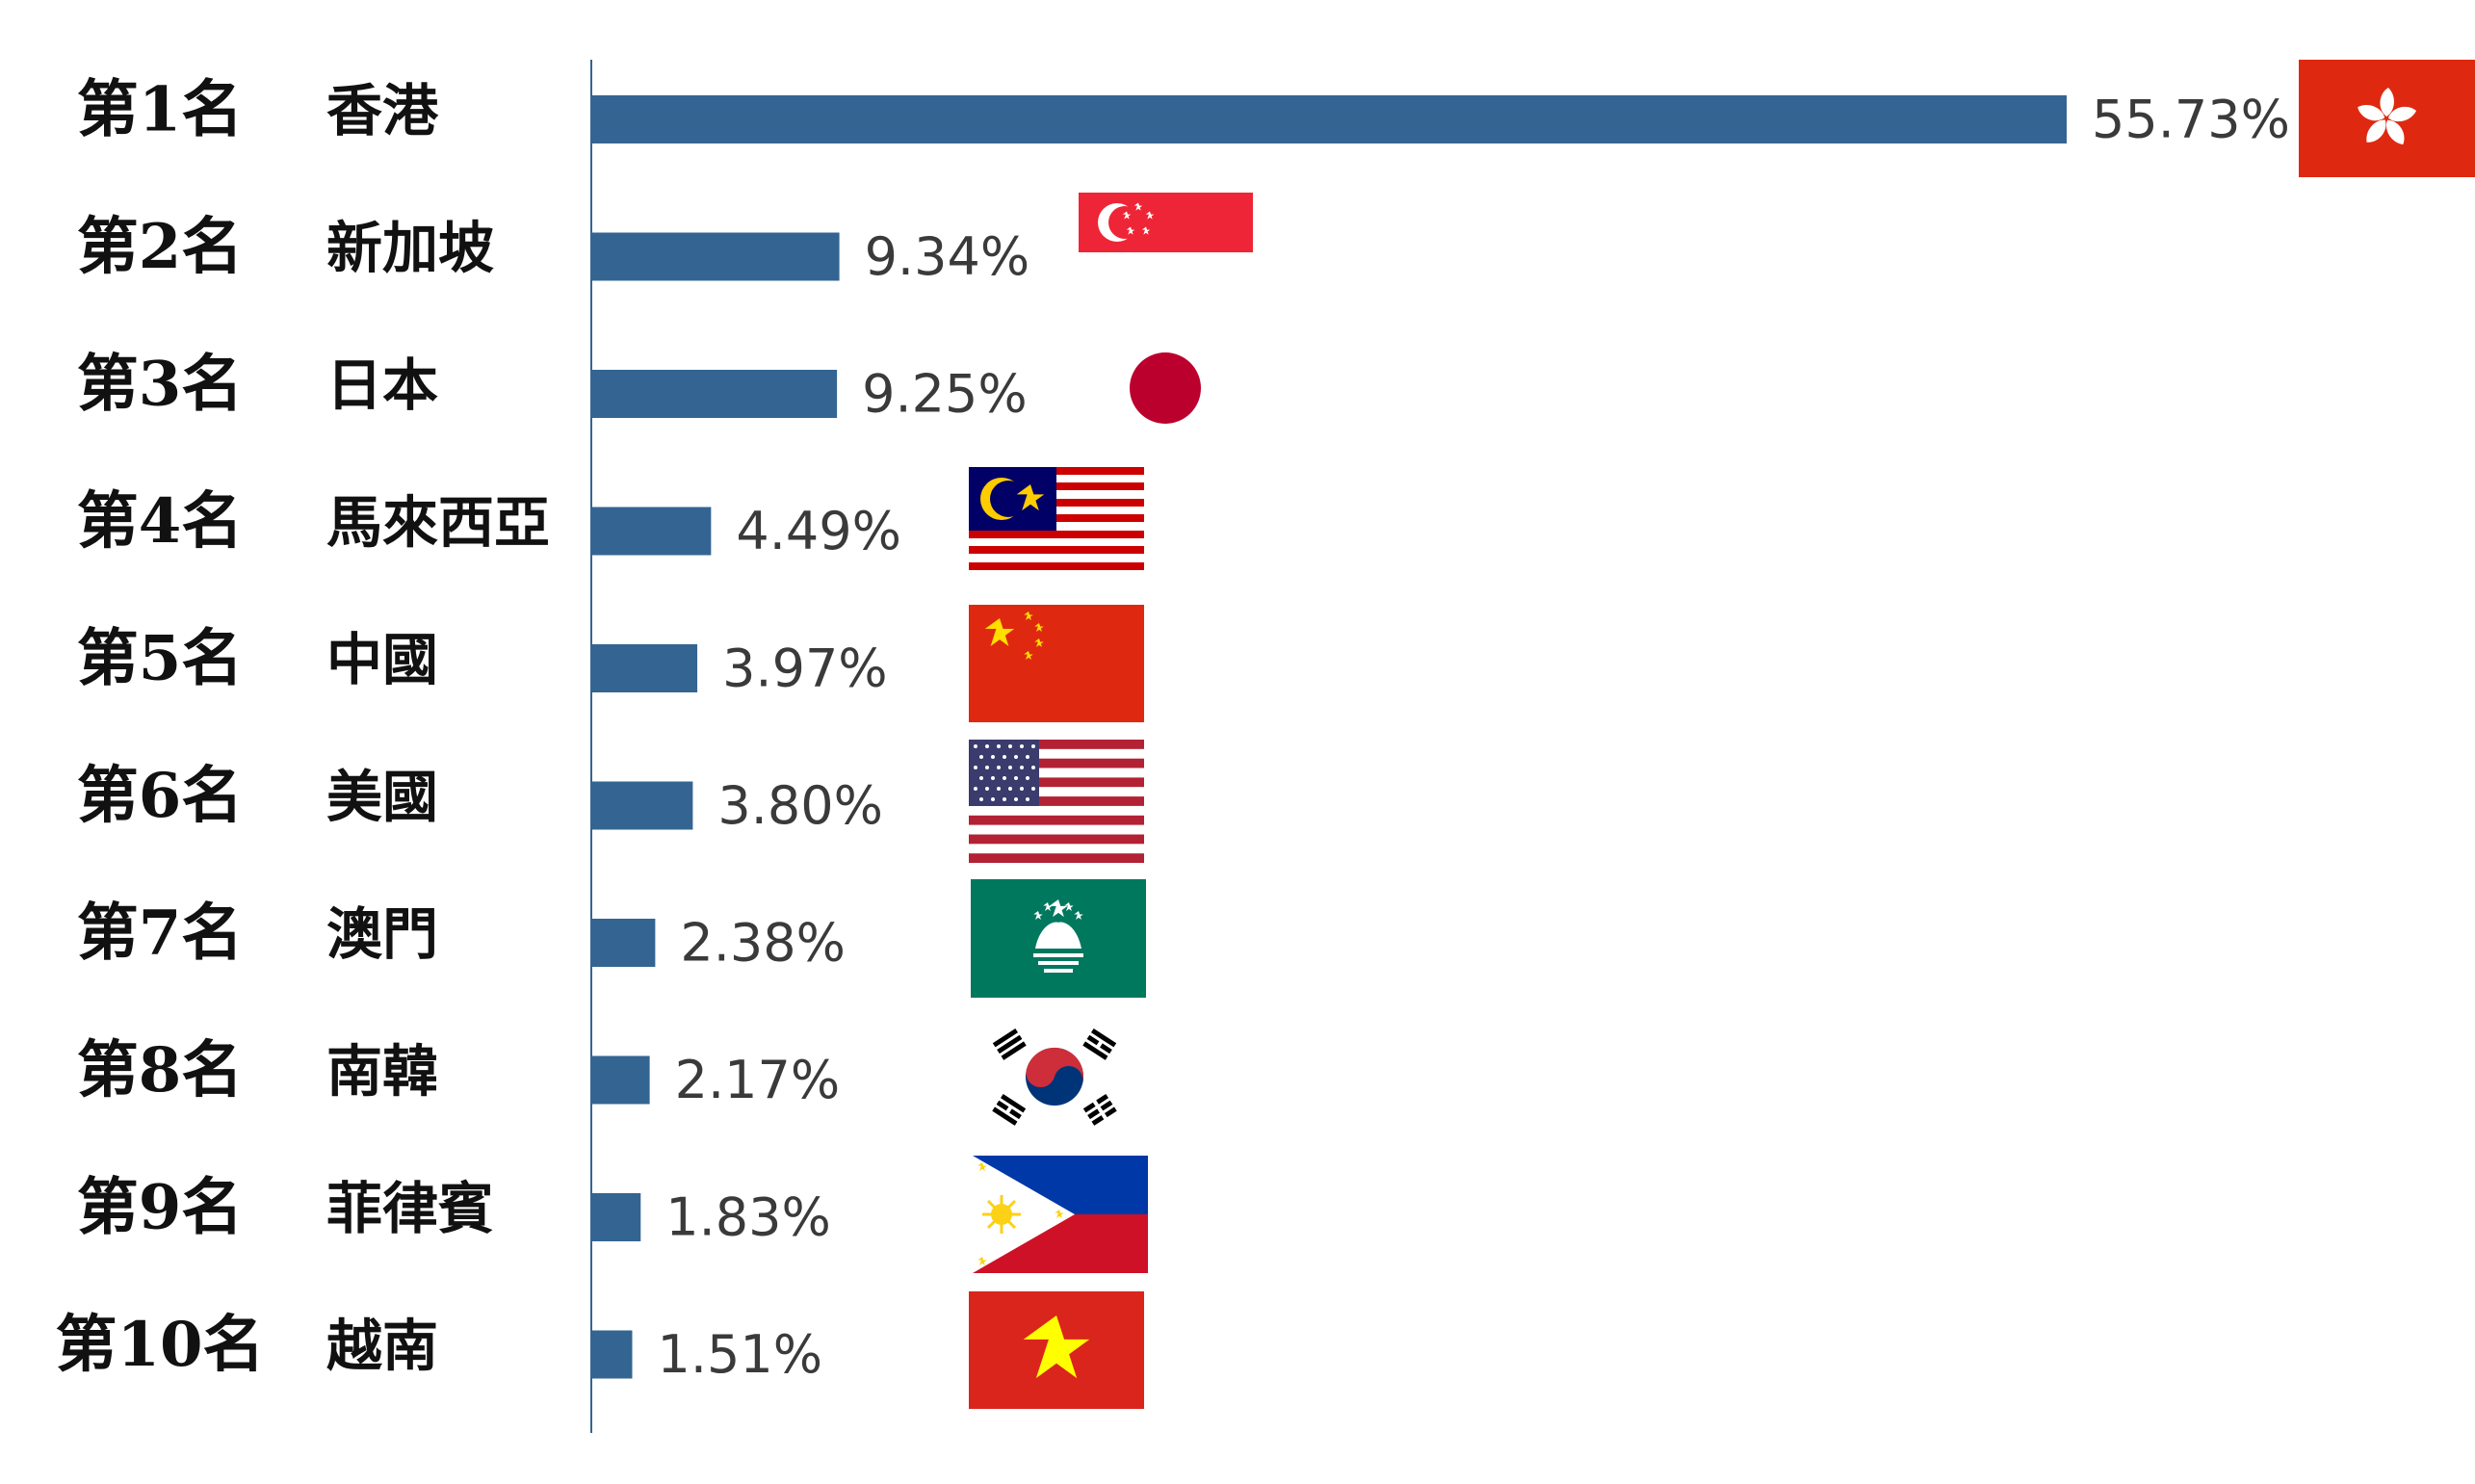  I want to click on philippines-flag, so click(1060, 1215).